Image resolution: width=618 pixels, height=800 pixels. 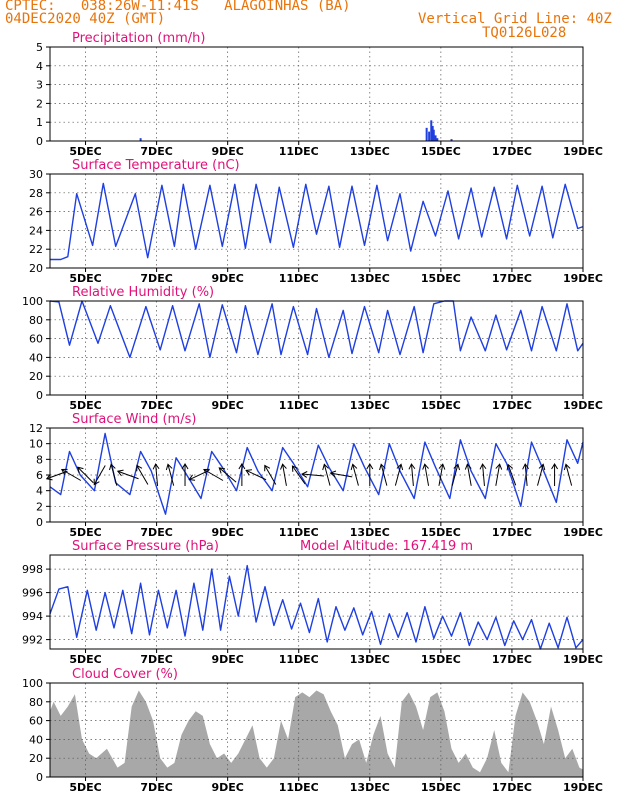 I want to click on precip-xtick-label: 17DEC, so click(x=512, y=151).